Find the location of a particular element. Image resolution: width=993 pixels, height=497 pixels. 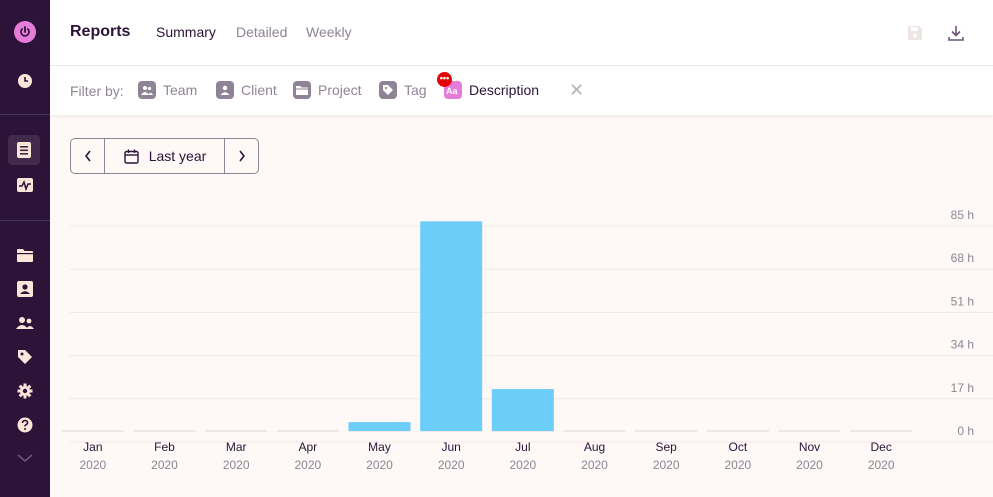

header: Reports Summary Detailed Weekly is located at coordinates (521, 33).